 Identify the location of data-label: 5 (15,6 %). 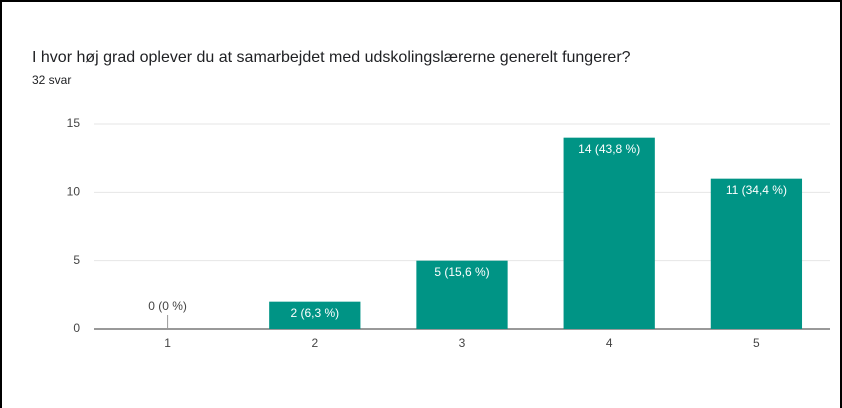
(461, 272).